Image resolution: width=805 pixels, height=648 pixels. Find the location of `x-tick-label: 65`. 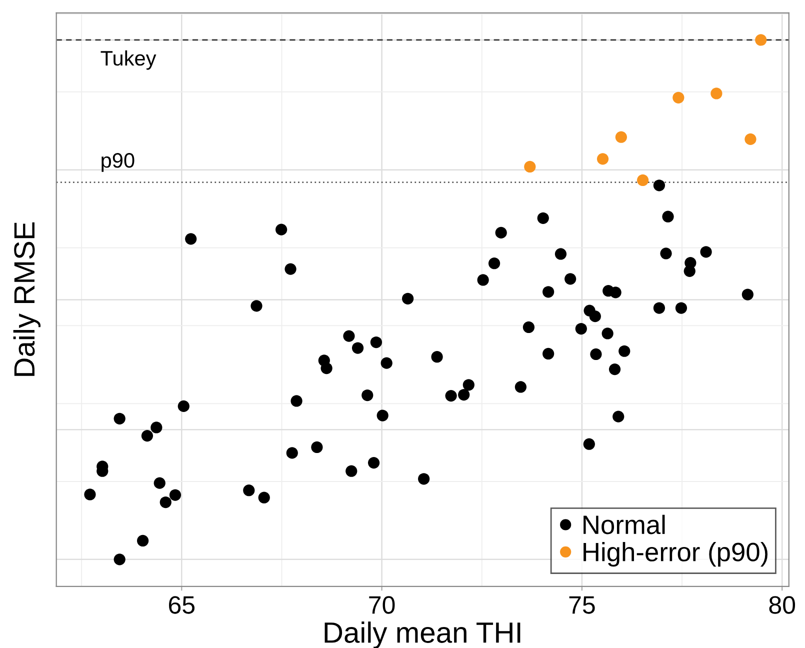

x-tick-label: 65 is located at coordinates (181, 605).